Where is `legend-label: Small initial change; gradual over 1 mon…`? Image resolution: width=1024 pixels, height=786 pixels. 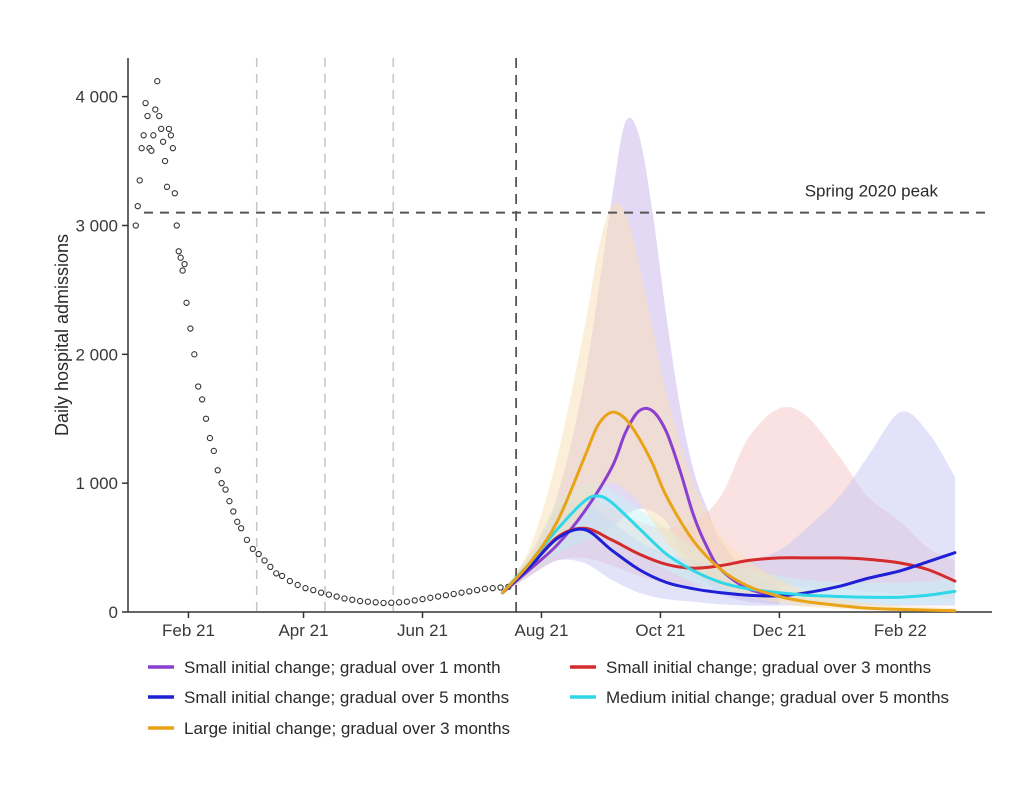 legend-label: Small initial change; gradual over 1 mon… is located at coordinates (342, 667).